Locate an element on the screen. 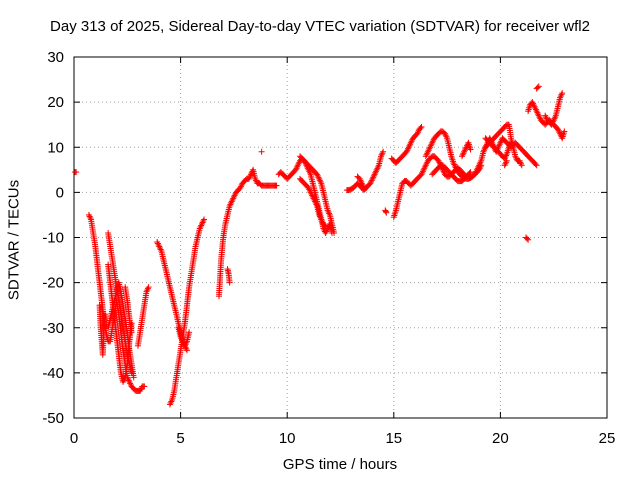 The image size is (640, 480). y-tick-label: 20 is located at coordinates (55, 102).